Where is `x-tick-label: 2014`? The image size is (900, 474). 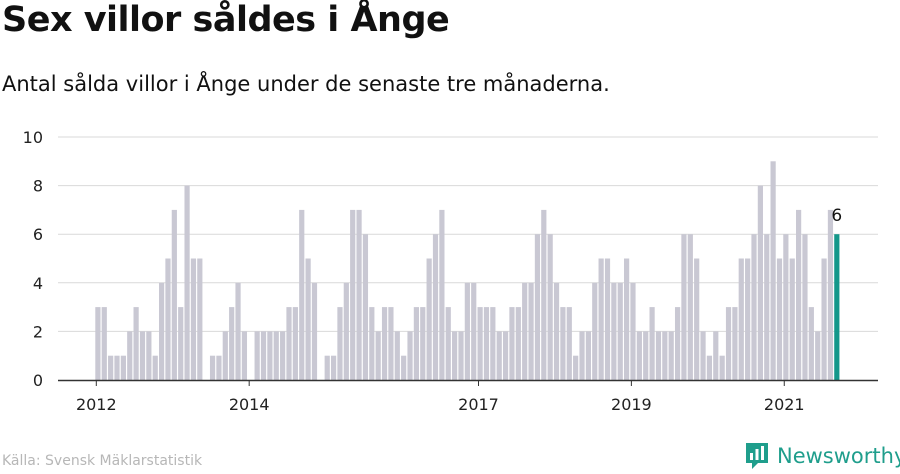
x-tick-label: 2014 is located at coordinates (249, 404).